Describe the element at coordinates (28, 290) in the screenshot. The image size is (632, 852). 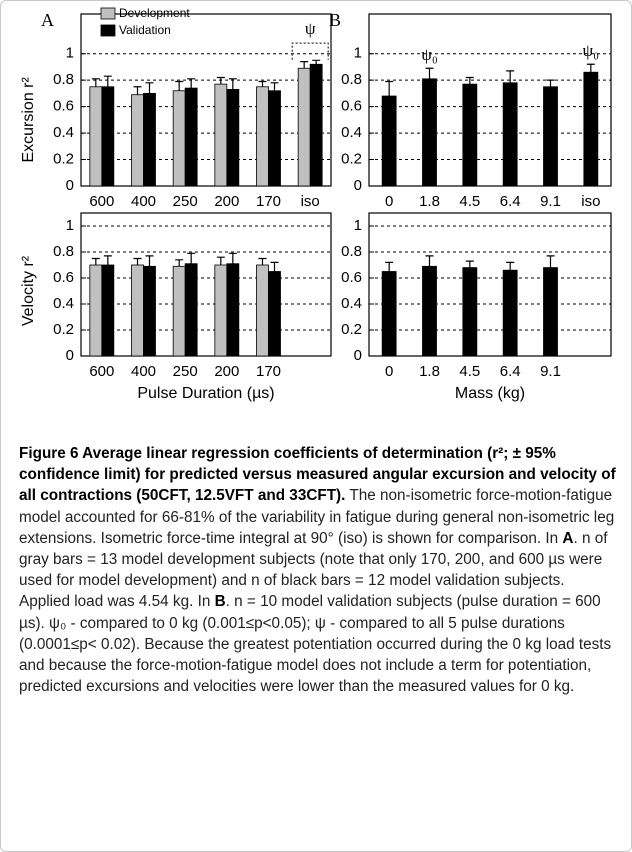
I see `y-axis-label: Velocity r²` at that location.